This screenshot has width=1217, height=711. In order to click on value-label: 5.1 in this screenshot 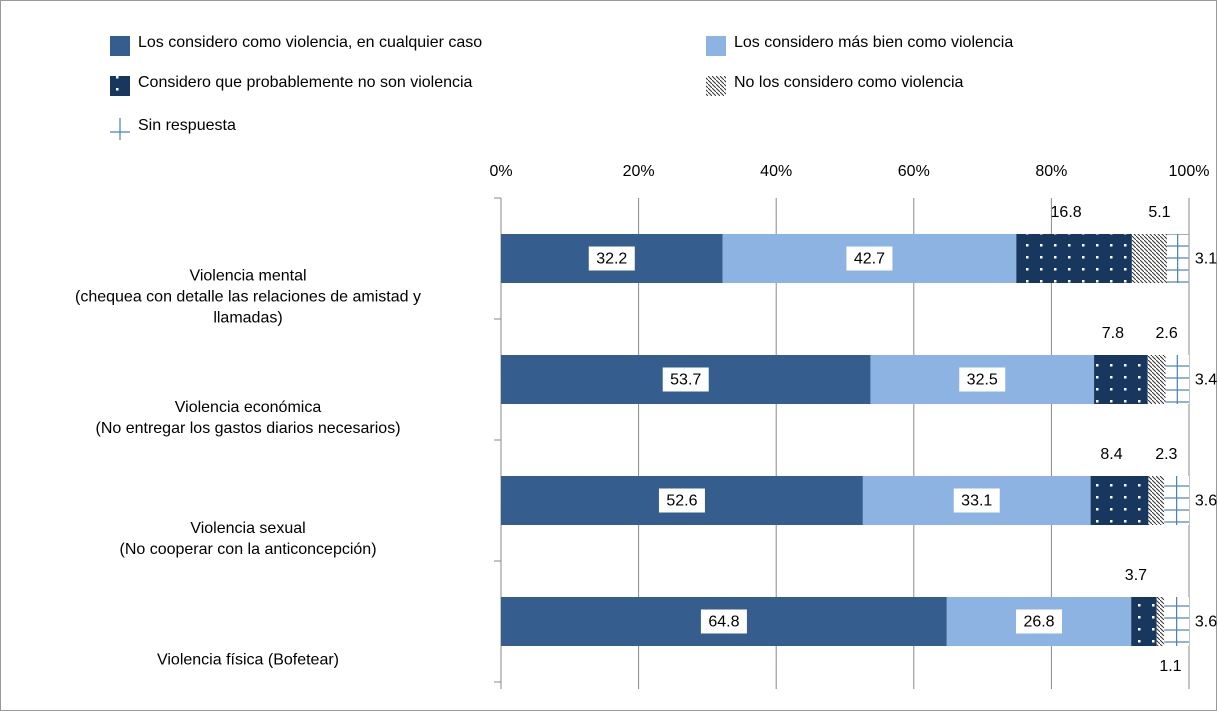, I will do `click(1159, 212)`.